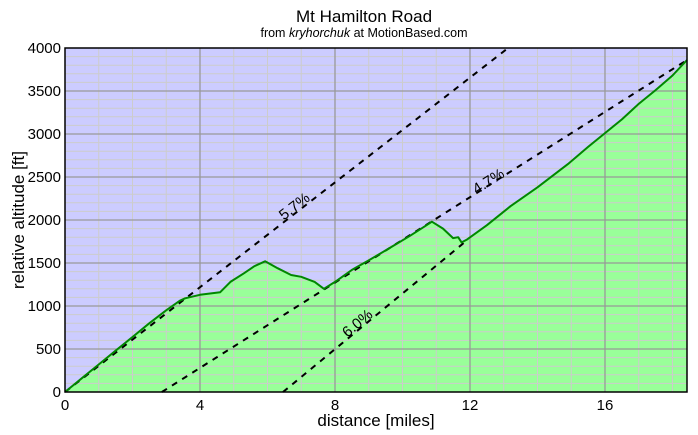 Image resolution: width=698 pixels, height=435 pixels. I want to click on chart-subtitle: from kryhorchuk at MotionBased.com, so click(363, 33).